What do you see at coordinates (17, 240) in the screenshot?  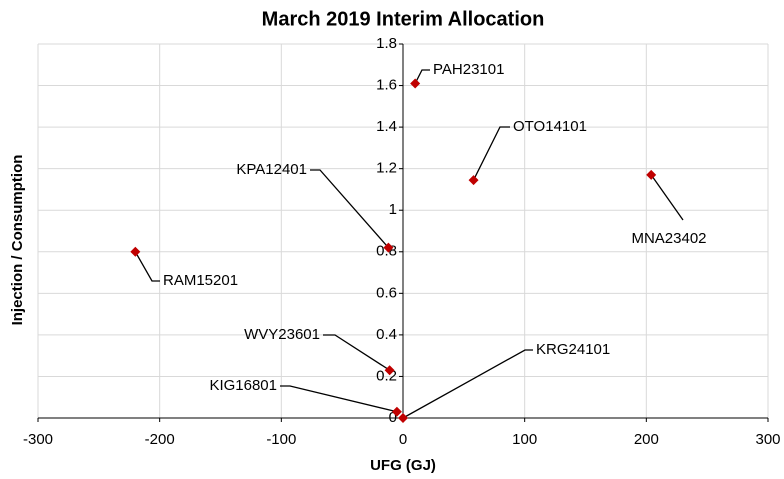 I see `y-axis-title: Injection / Consumption` at bounding box center [17, 240].